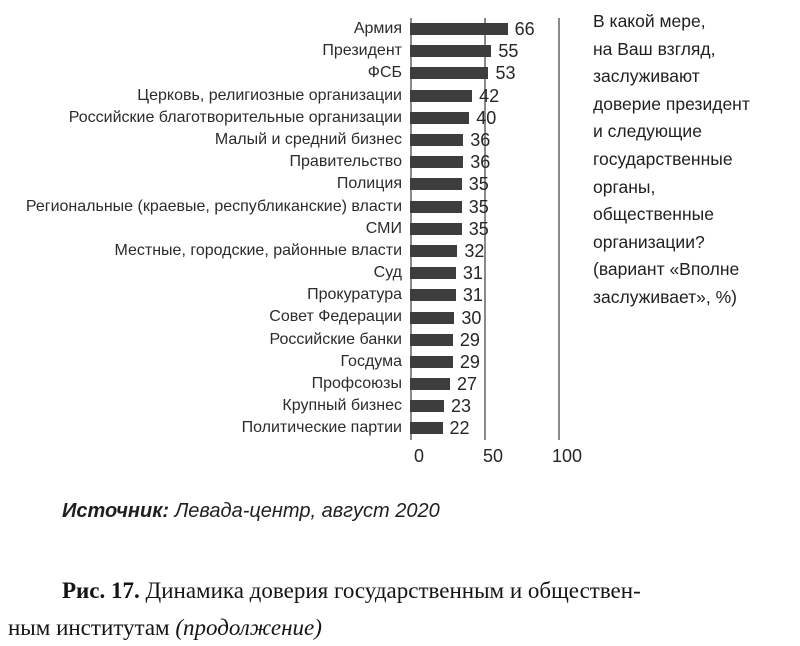  I want to click on category-label: СМИ, so click(383, 228).